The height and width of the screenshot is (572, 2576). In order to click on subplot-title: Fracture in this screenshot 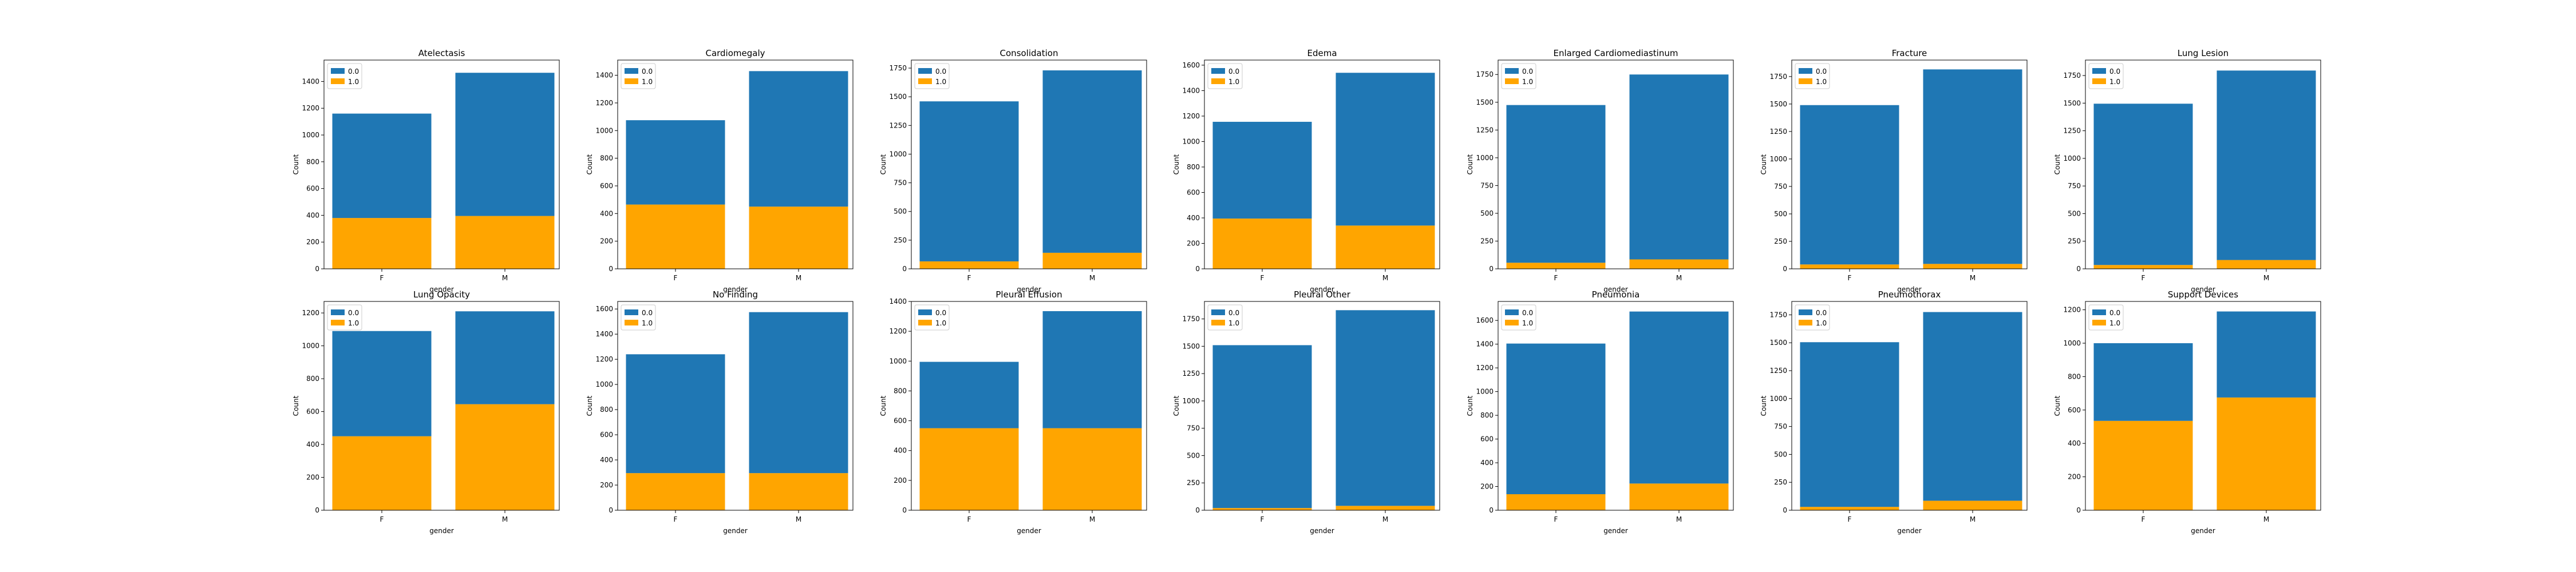, I will do `click(1909, 53)`.